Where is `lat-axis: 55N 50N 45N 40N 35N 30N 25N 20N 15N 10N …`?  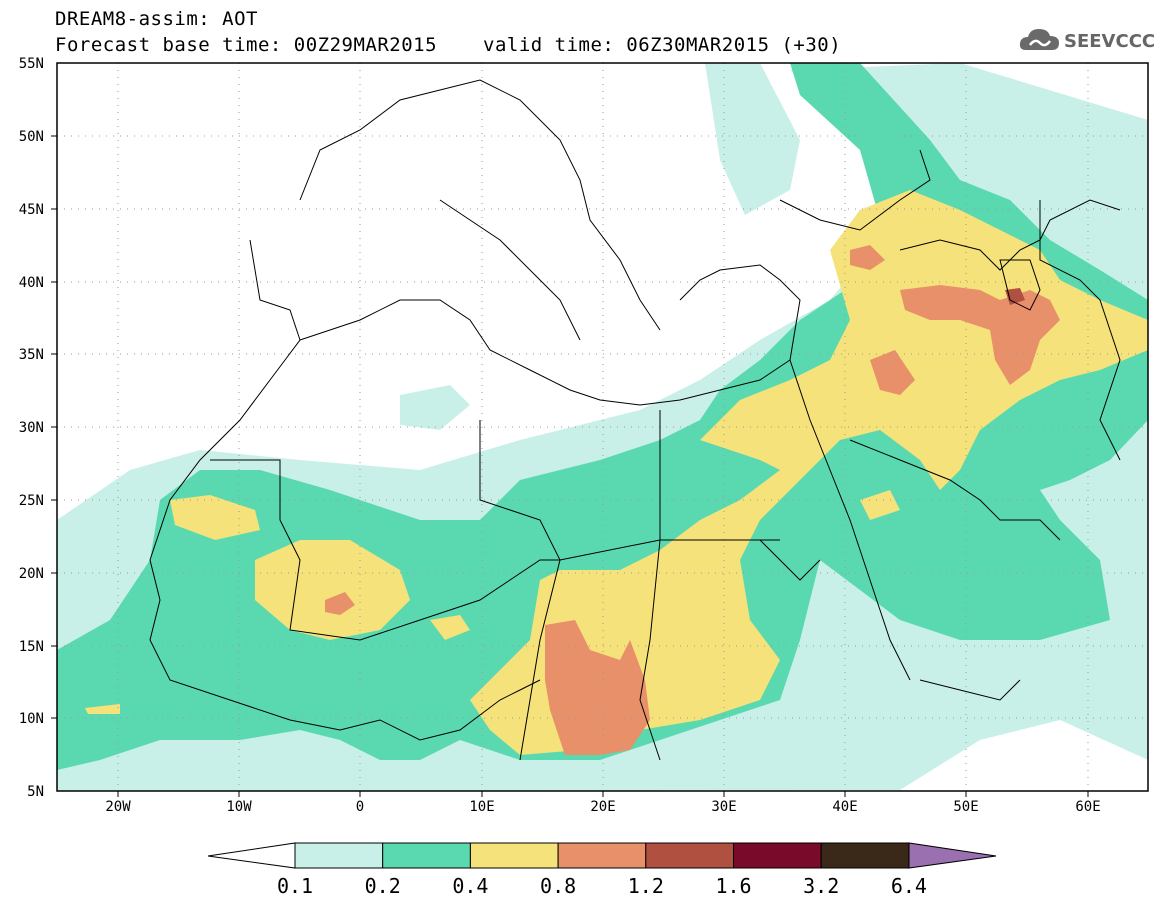 lat-axis: 55N 50N 45N 40N 35N 30N 25N 20N 15N 10N … is located at coordinates (31, 428).